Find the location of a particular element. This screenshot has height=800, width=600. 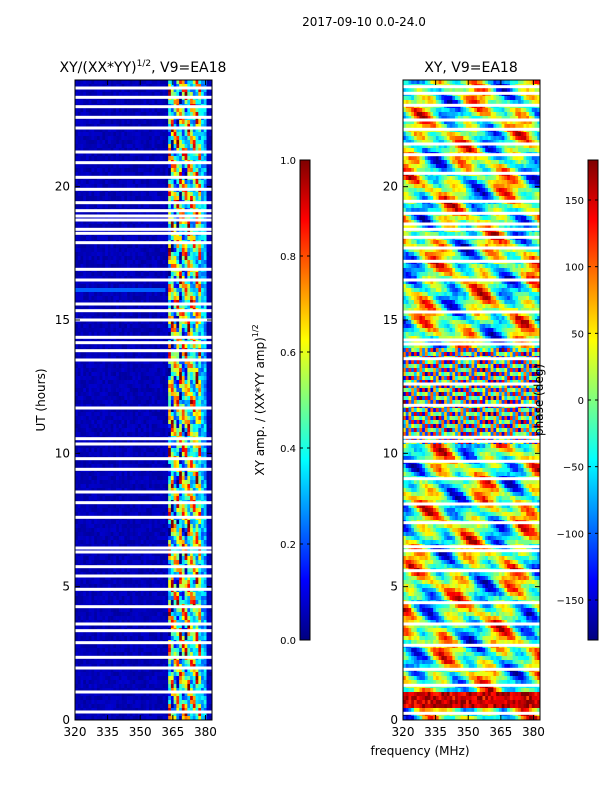

phase-colorbar-tick-label: −100 is located at coordinates (570, 534).